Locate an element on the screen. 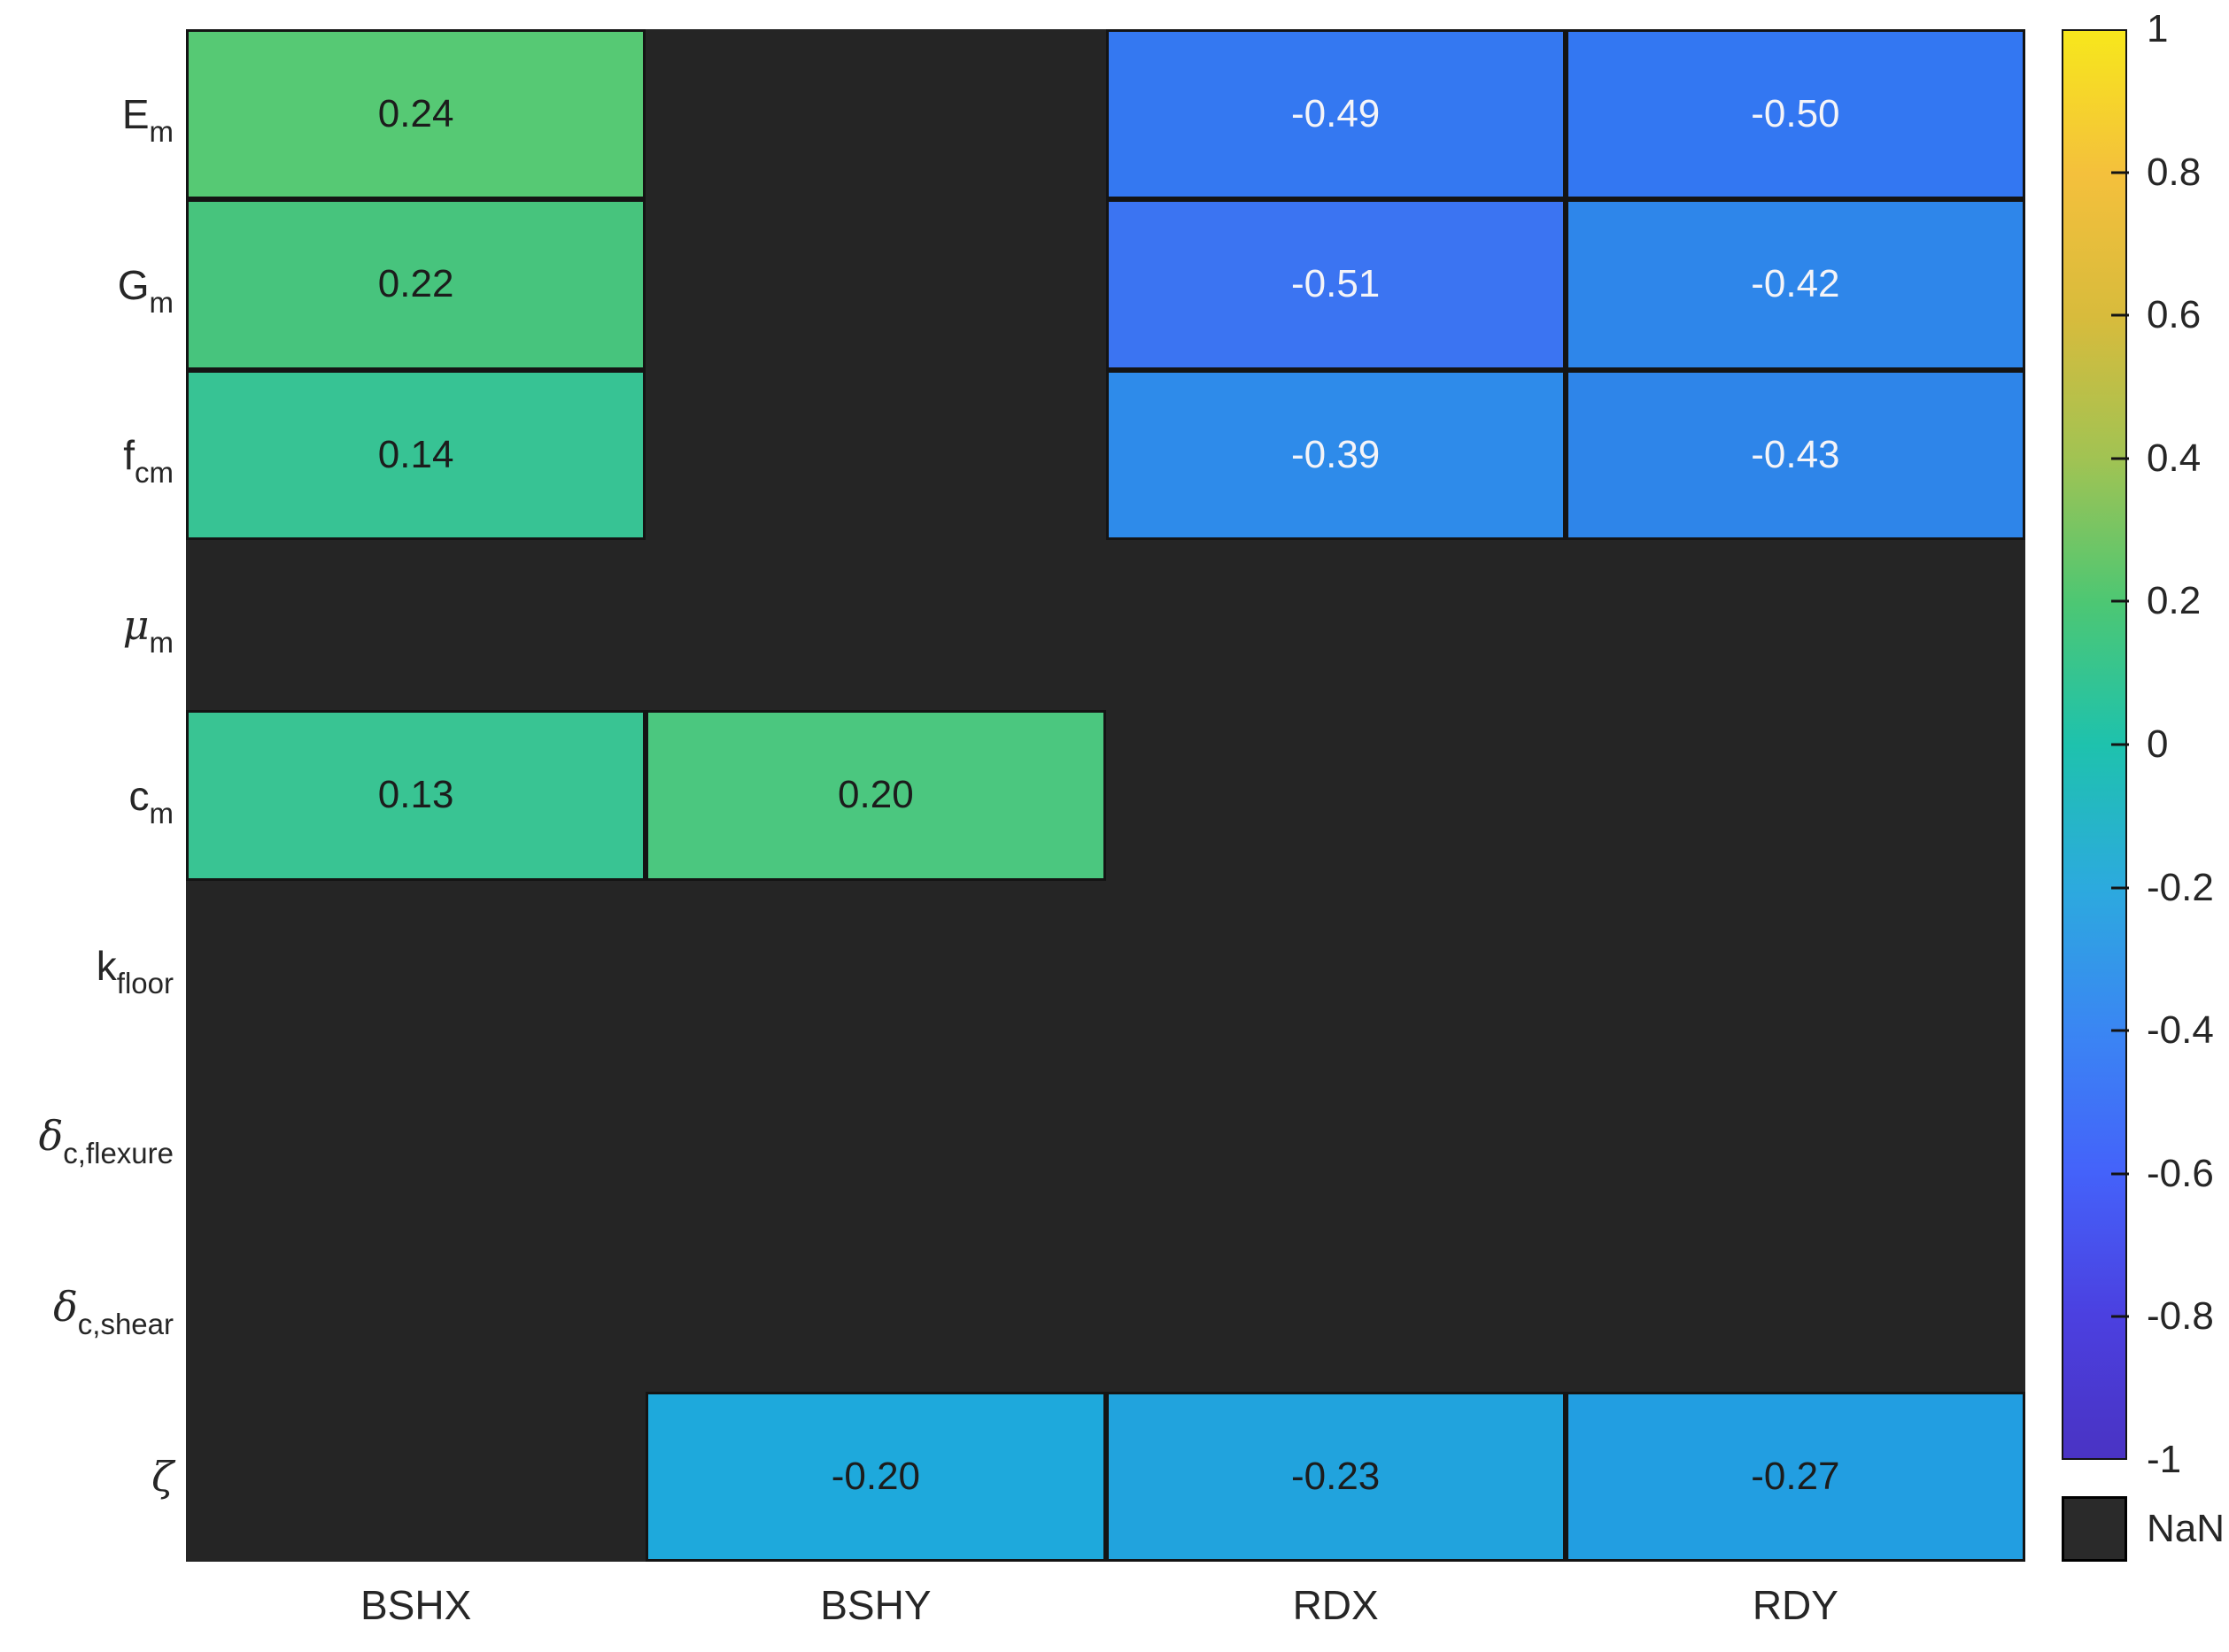  colorbar-tick-label: -0.8 is located at coordinates (2180, 1316).